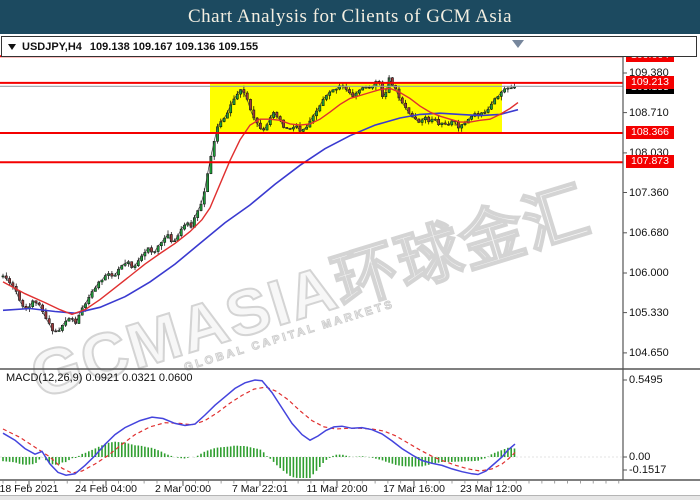  I want to click on ohlc-values: 109.138 109.167 109.136 109.155, so click(174, 46).